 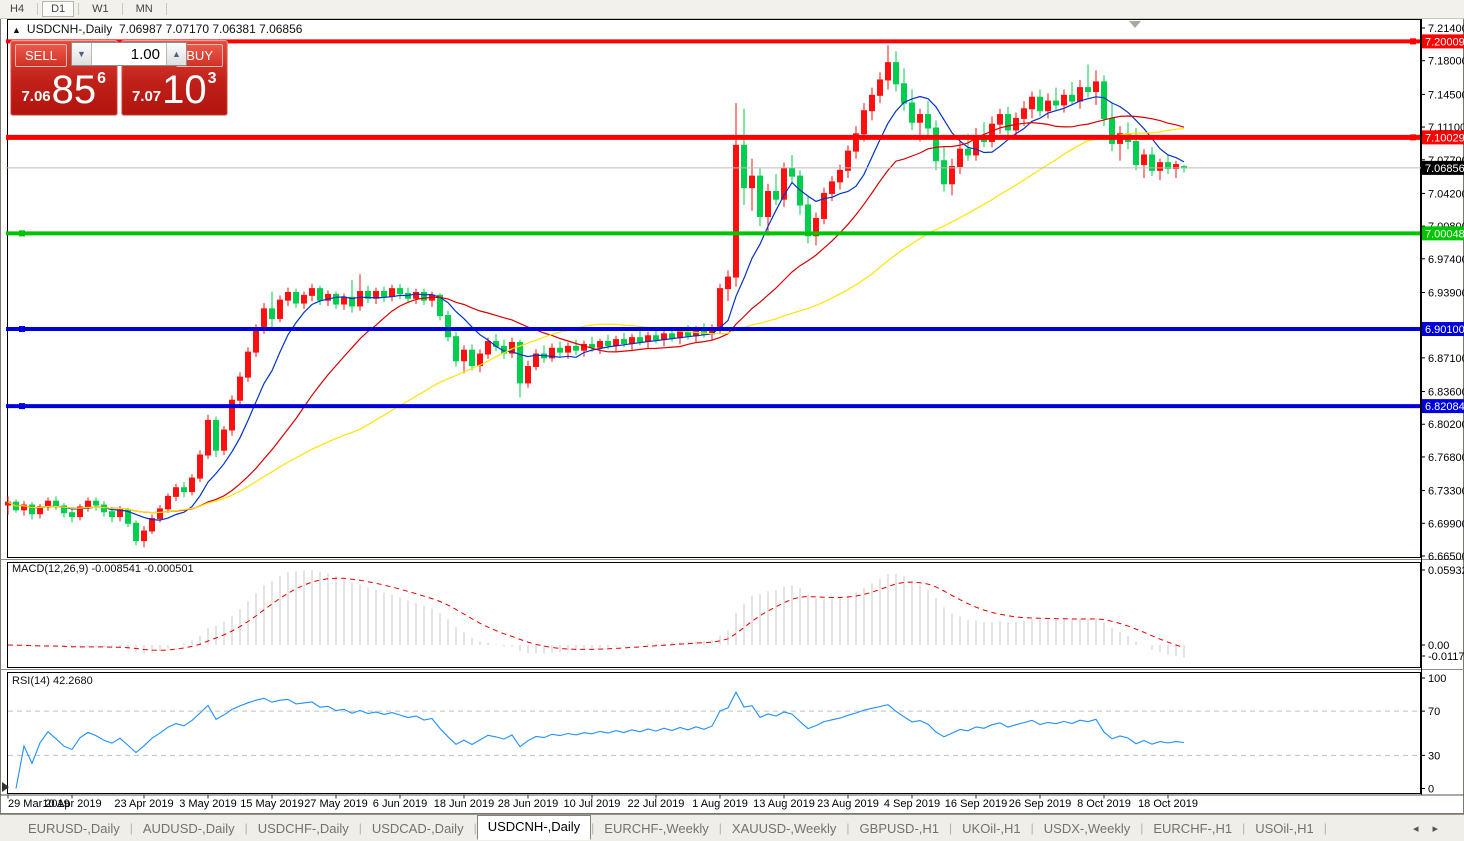 I want to click on svg-text: 6.90100, so click(x=1444, y=330).